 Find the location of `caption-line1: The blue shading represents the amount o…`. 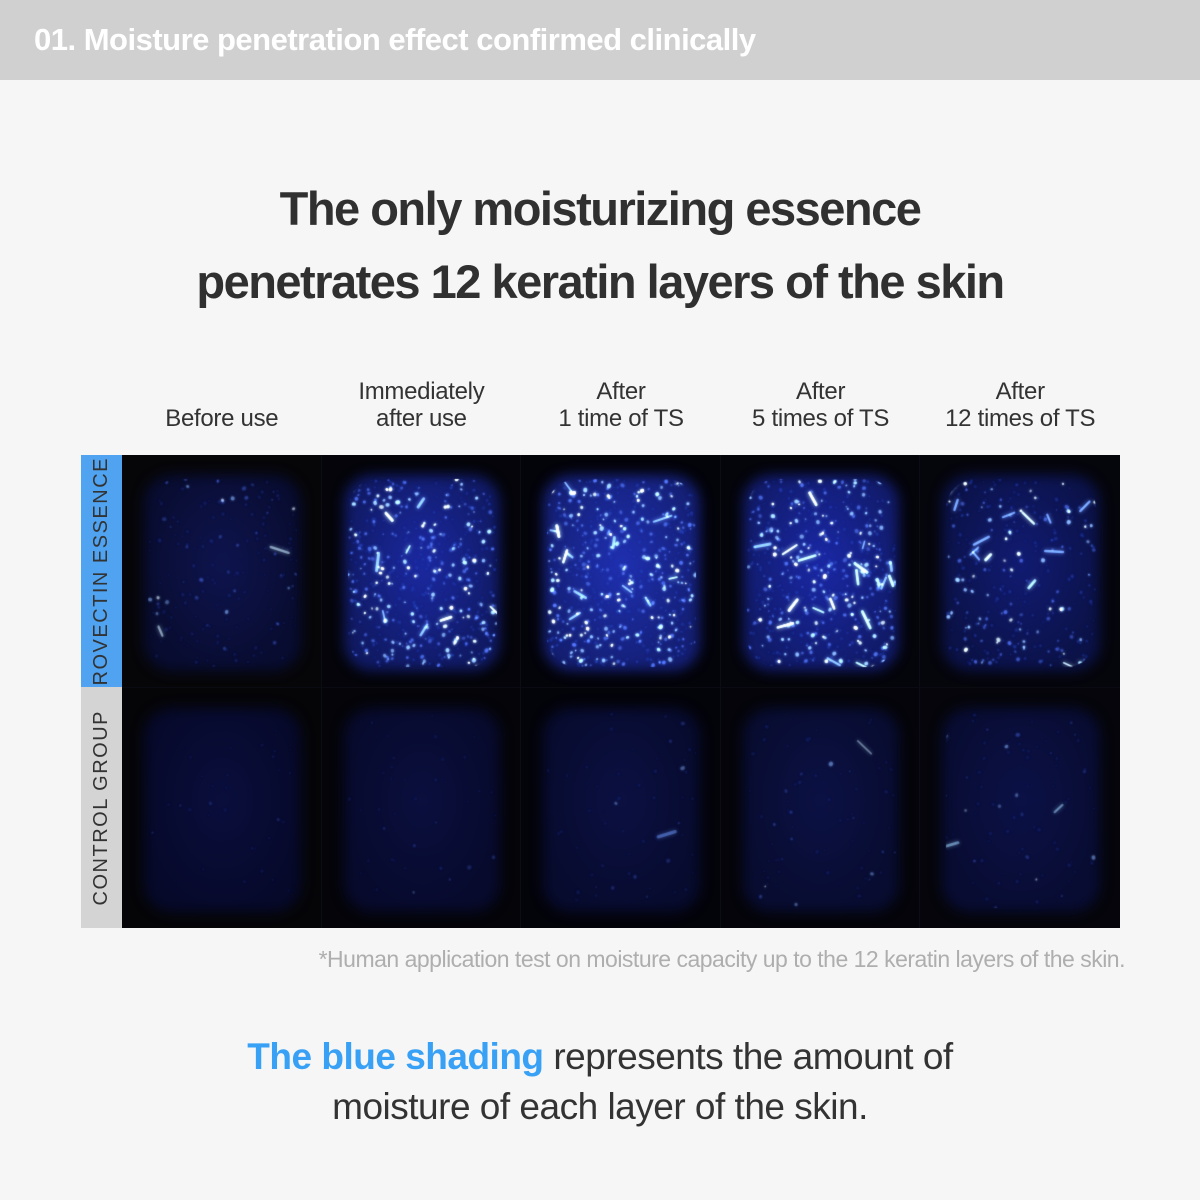

caption-line1: The blue shading represents the amount o… is located at coordinates (600, 1056).